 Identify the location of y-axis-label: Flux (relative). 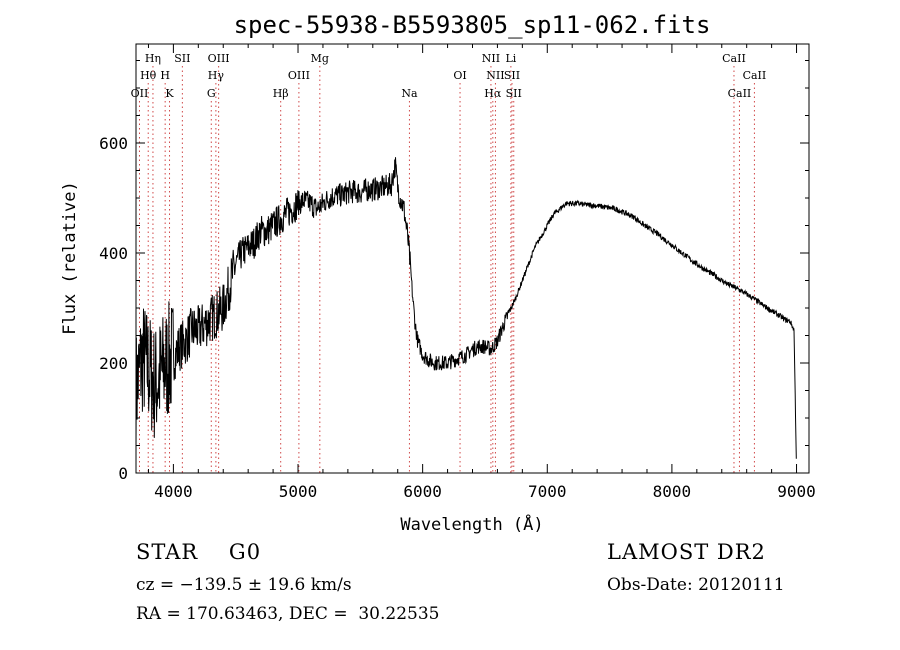
(70, 258).